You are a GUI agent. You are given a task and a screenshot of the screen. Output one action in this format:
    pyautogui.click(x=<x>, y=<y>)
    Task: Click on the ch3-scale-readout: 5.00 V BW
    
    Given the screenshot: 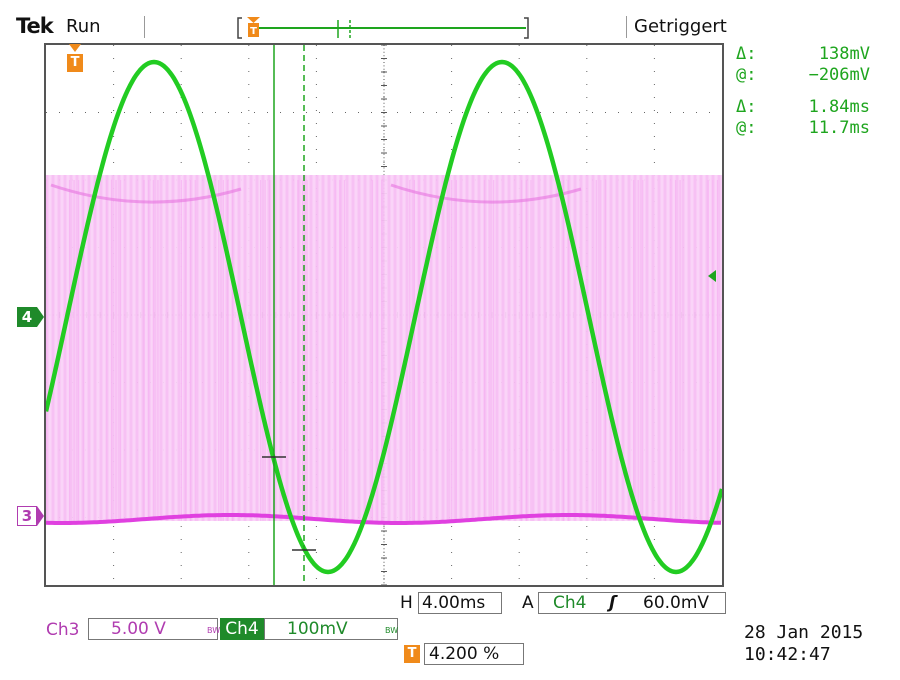 What is the action you would take?
    pyautogui.click(x=154, y=629)
    